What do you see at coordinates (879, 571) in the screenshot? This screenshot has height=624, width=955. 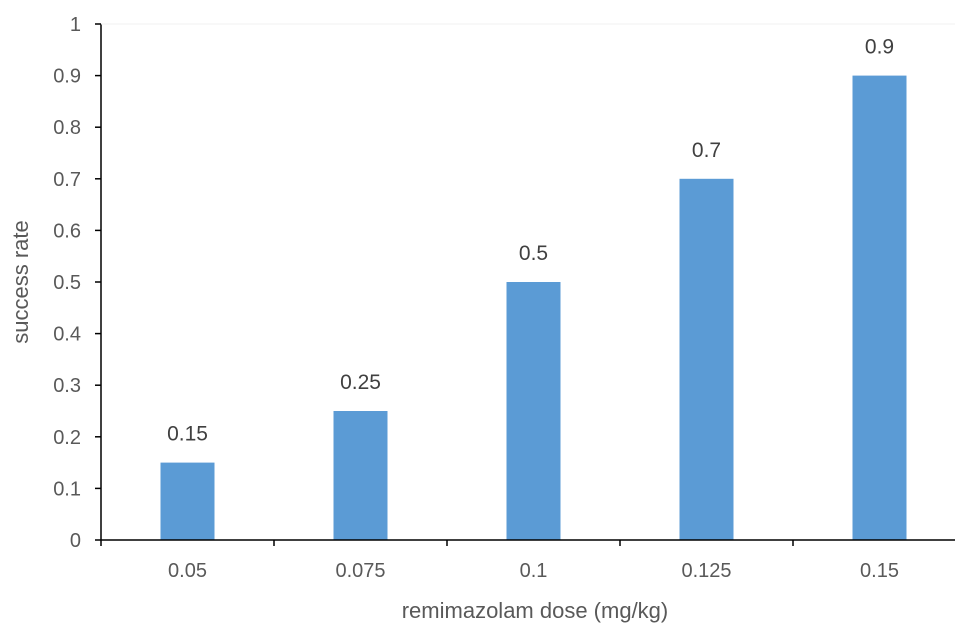 I see `x-tick-label: 0.15` at bounding box center [879, 571].